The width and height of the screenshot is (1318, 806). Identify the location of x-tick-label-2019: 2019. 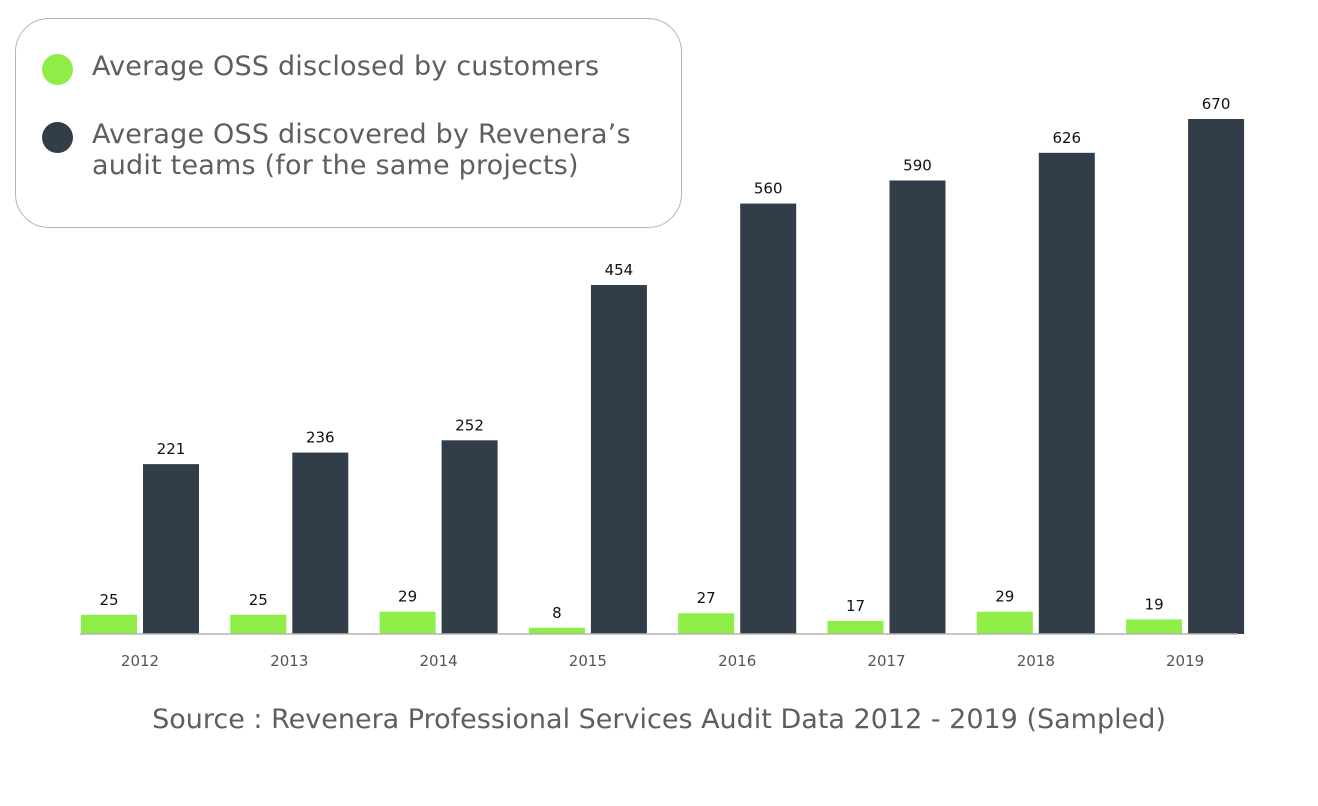
(1185, 661).